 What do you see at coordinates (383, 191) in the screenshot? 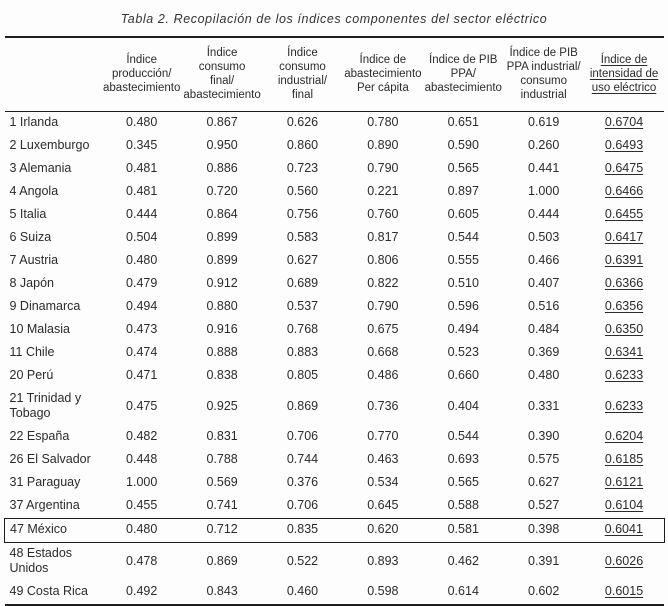
I see `cell-value: 0.221` at bounding box center [383, 191].